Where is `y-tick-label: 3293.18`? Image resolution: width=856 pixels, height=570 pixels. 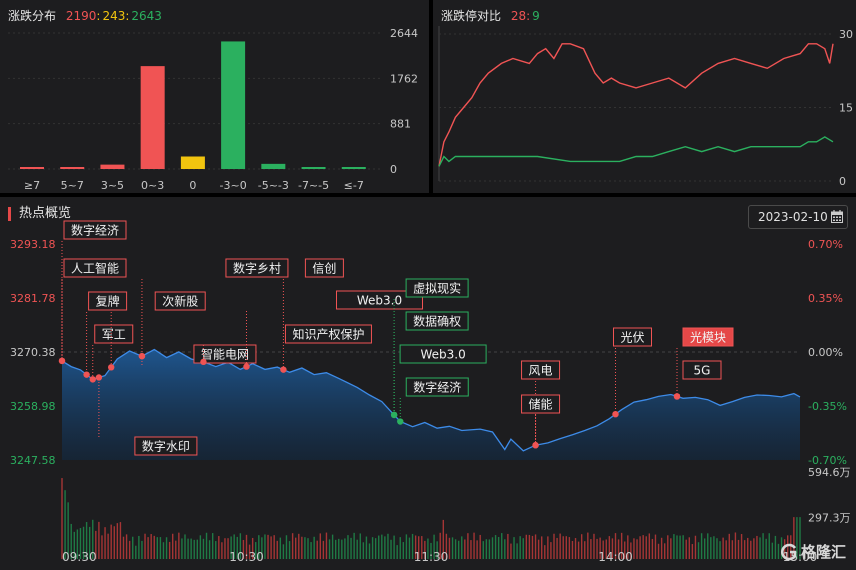
y-tick-label: 3293.18 is located at coordinates (33, 244).